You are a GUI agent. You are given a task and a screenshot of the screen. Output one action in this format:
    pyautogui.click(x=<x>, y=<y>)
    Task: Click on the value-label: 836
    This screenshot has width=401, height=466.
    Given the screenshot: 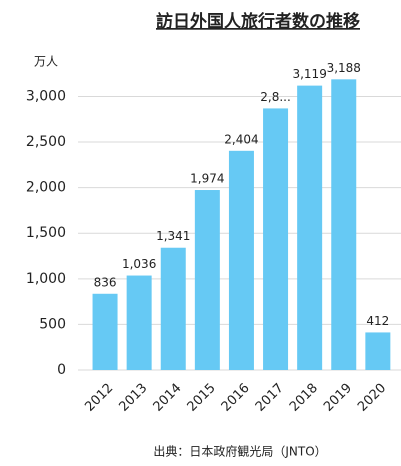 What is the action you would take?
    pyautogui.click(x=105, y=282)
    